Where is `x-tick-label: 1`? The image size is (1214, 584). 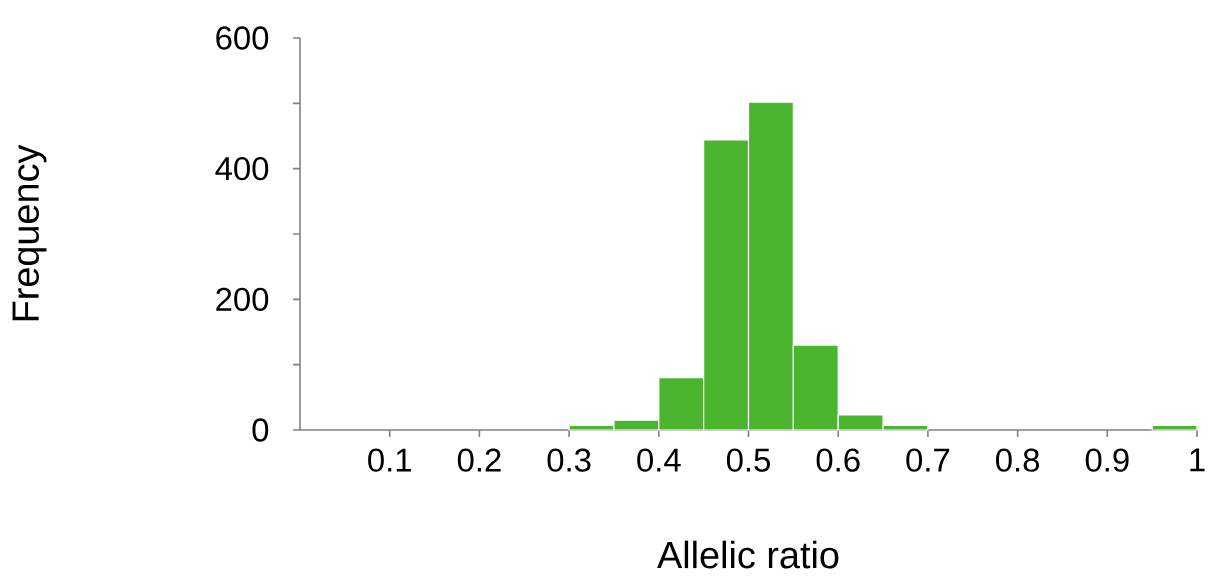 x-tick-label: 1 is located at coordinates (1197, 460).